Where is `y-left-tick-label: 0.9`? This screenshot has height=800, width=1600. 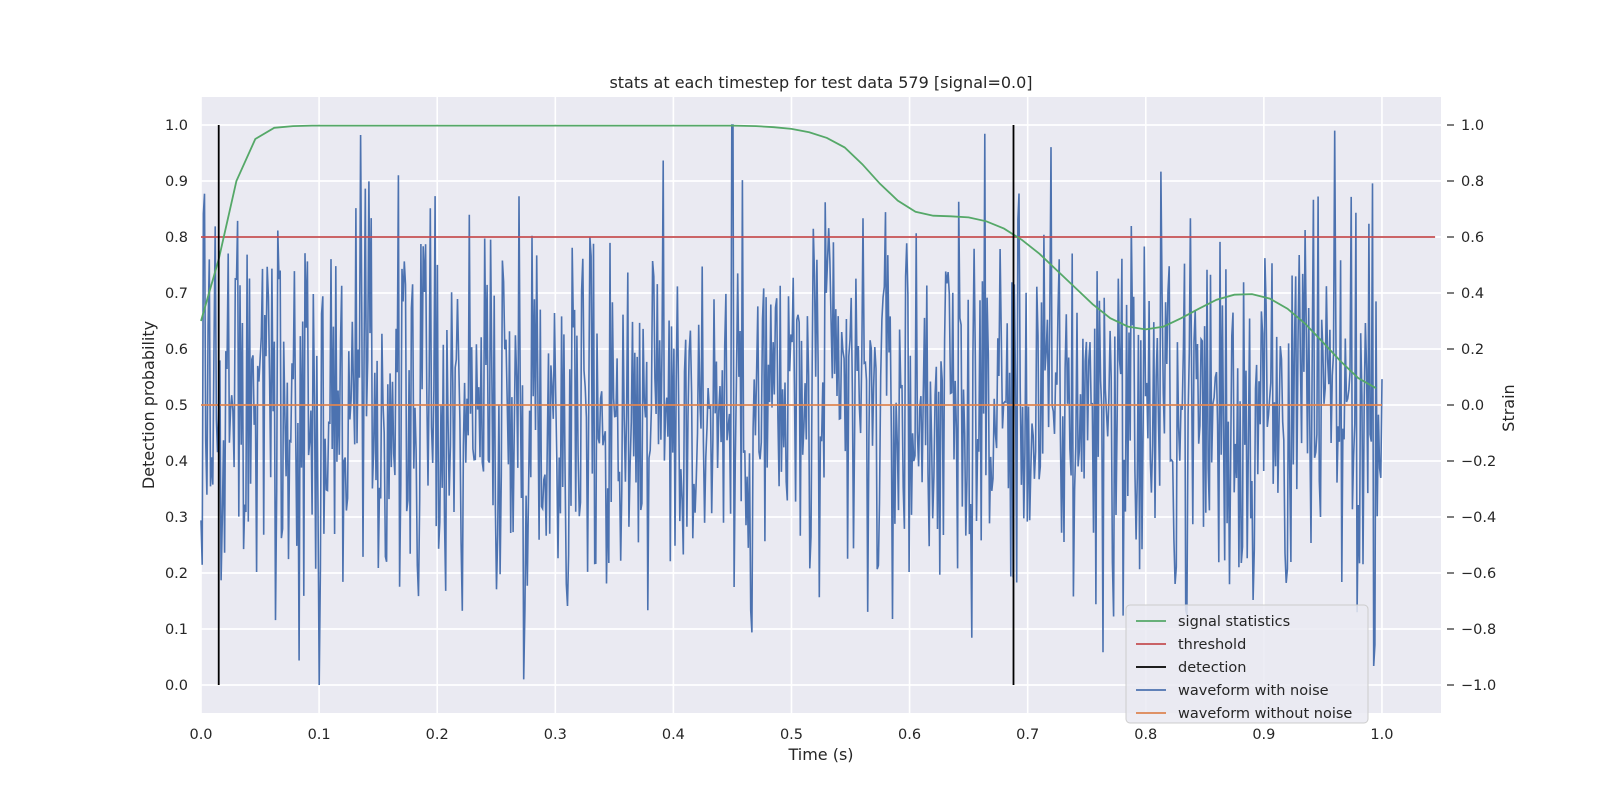
y-left-tick-label: 0.9 is located at coordinates (176, 182).